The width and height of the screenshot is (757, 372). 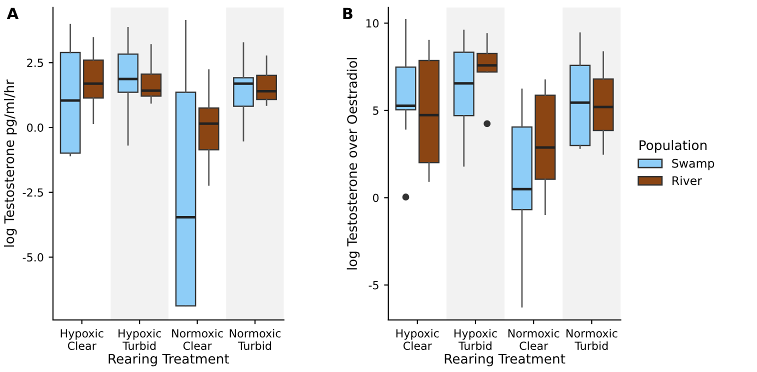 What do you see at coordinates (32, 192) in the screenshot?
I see `y-tick-label: -2.5` at bounding box center [32, 192].